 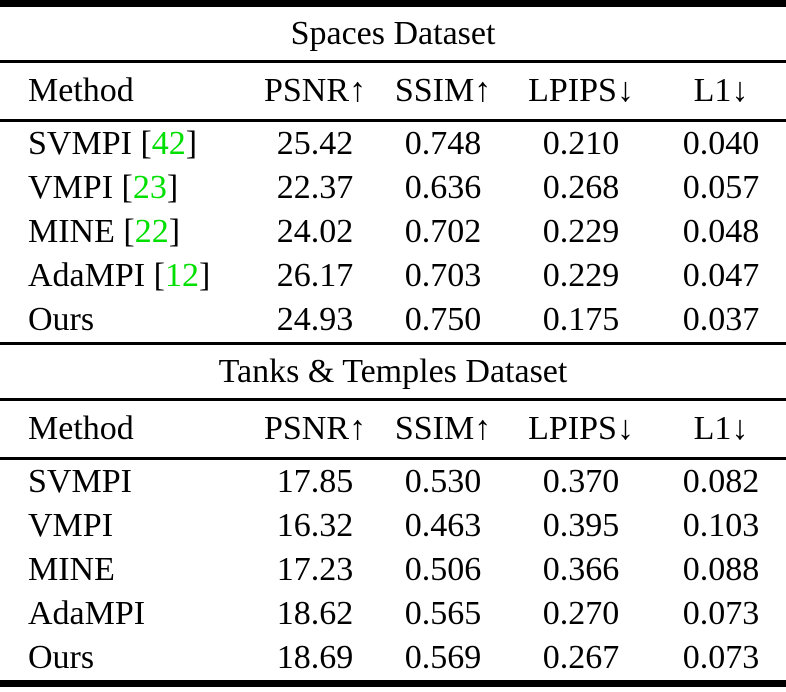 What do you see at coordinates (581, 187) in the screenshot?
I see `lpips-cell: 0.268` at bounding box center [581, 187].